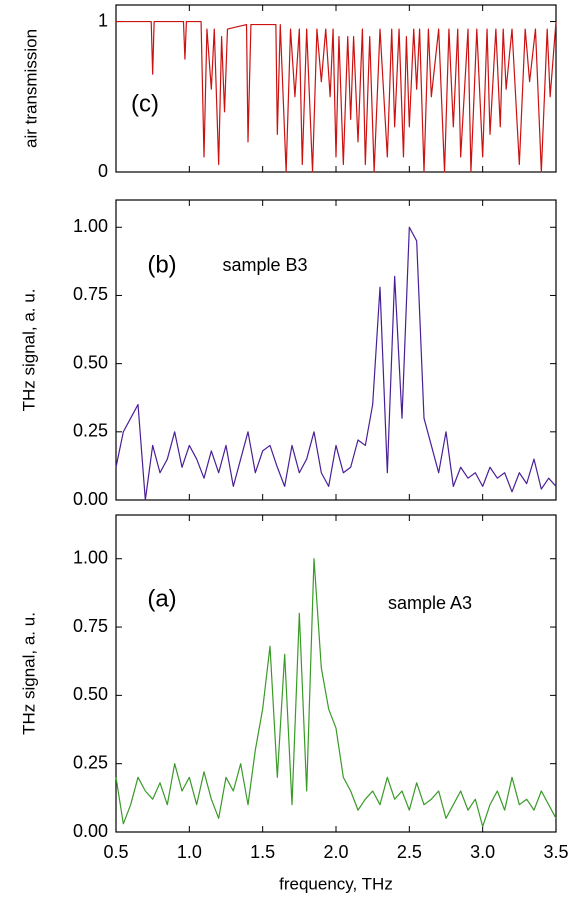  Describe the element at coordinates (482, 852) in the screenshot. I see `x-tick-label: 3.0` at that location.